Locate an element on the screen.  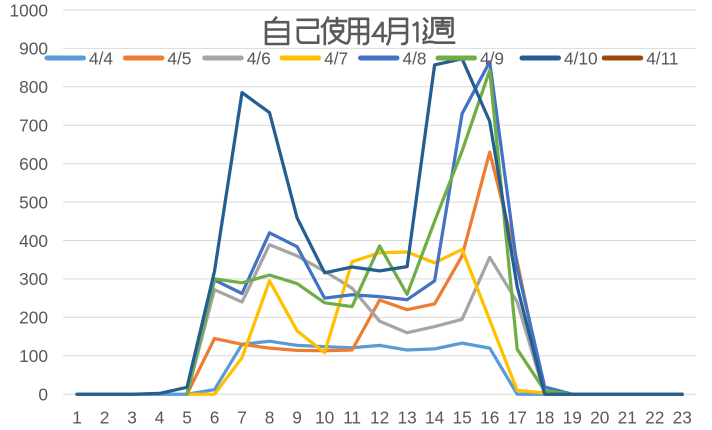
svg-text: 10 is located at coordinates (324, 418).